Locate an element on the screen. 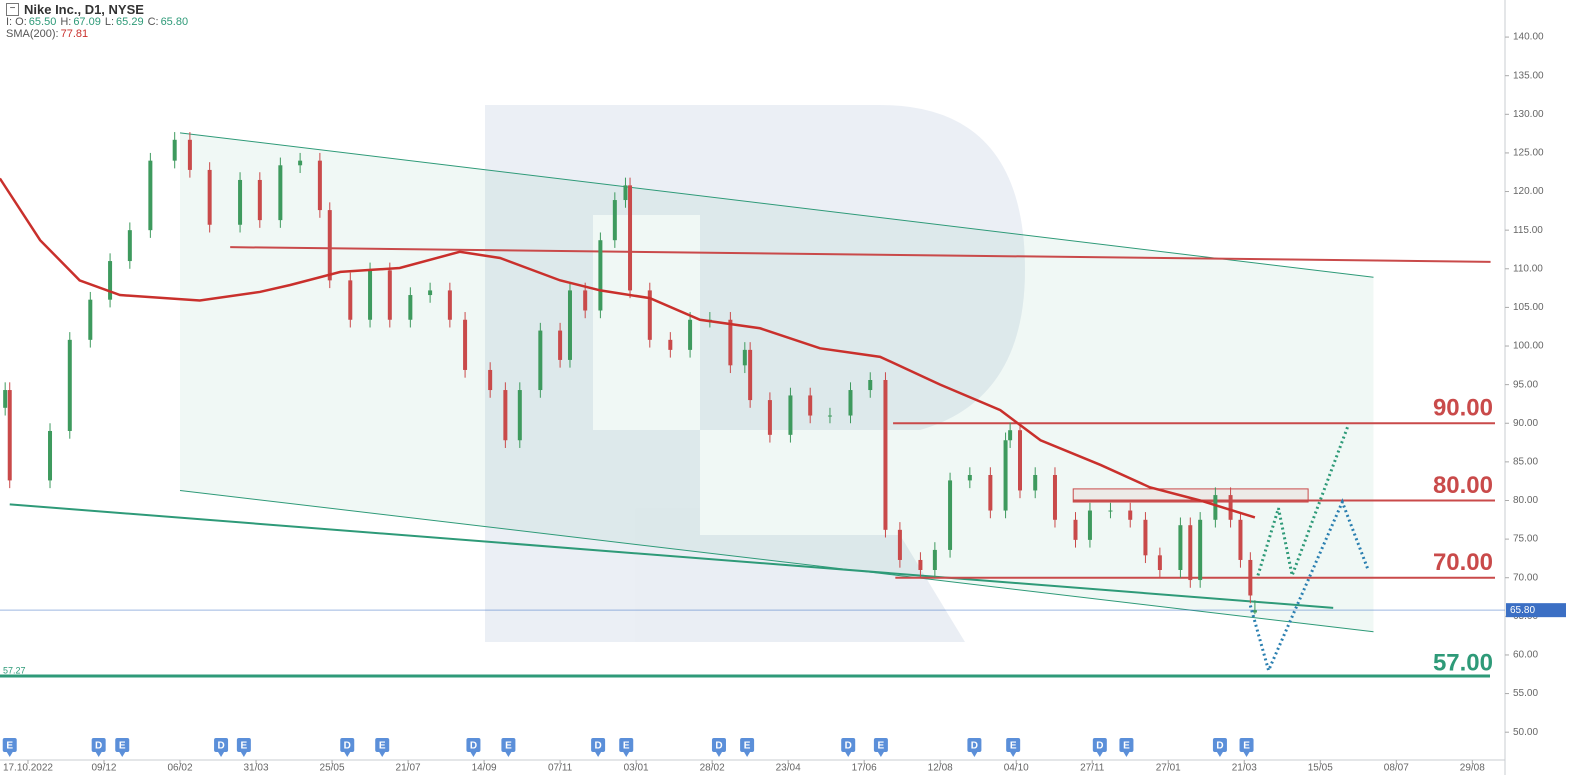 The image size is (1569, 775). symbol: Nike Inc., D1, NYSE is located at coordinates (84, 9).